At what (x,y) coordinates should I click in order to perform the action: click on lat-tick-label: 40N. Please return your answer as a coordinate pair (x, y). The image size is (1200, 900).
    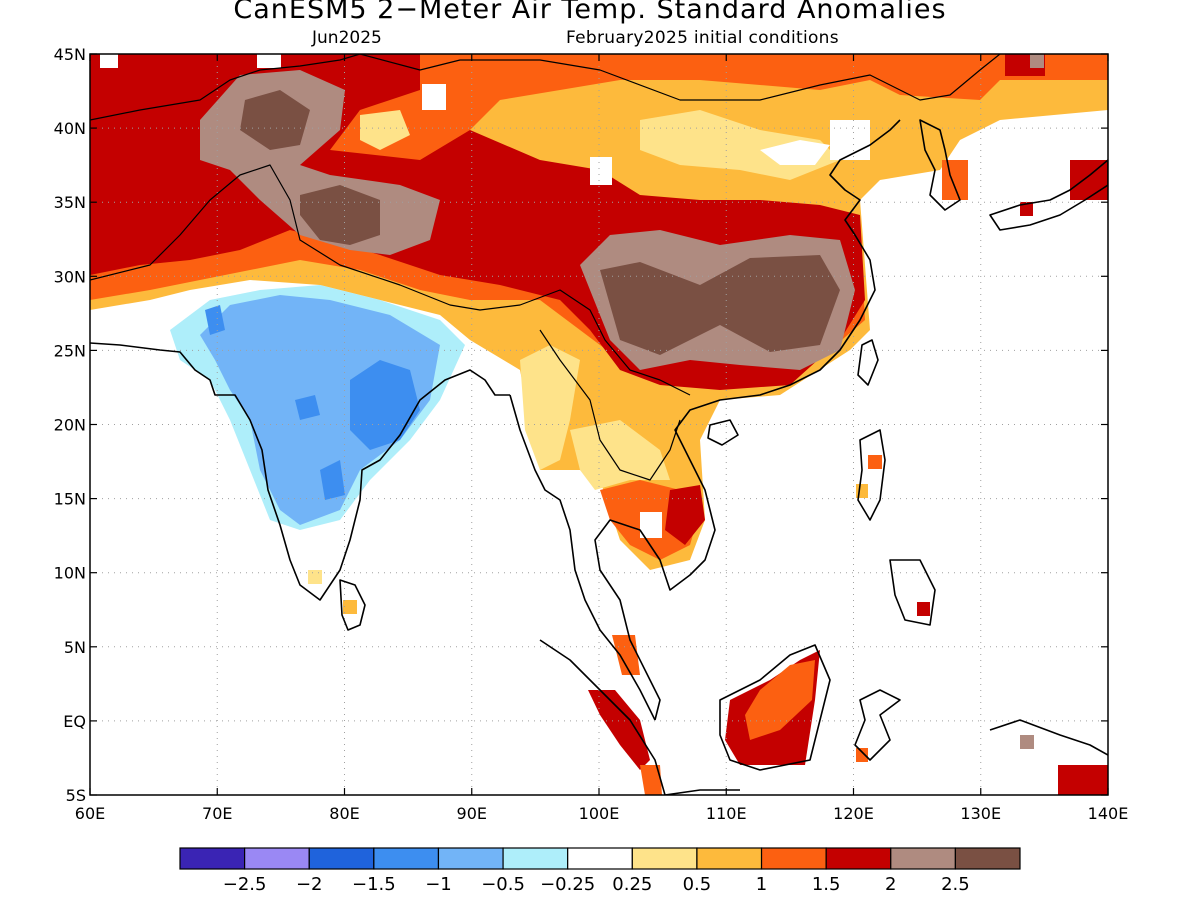
    Looking at the image, I should click on (70, 128).